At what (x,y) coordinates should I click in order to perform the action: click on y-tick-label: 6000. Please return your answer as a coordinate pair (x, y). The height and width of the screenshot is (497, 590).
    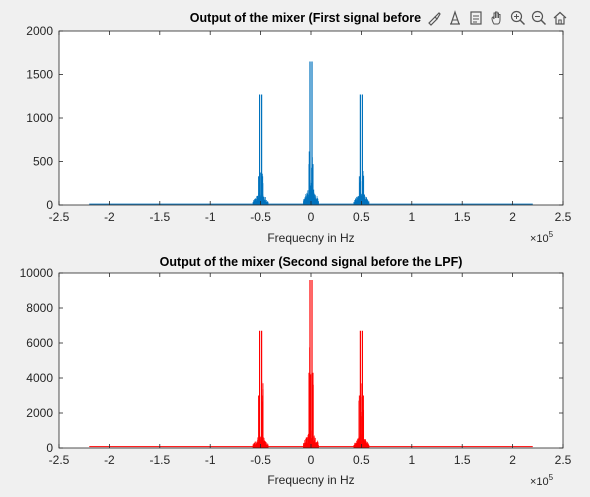
    Looking at the image, I should click on (39, 343).